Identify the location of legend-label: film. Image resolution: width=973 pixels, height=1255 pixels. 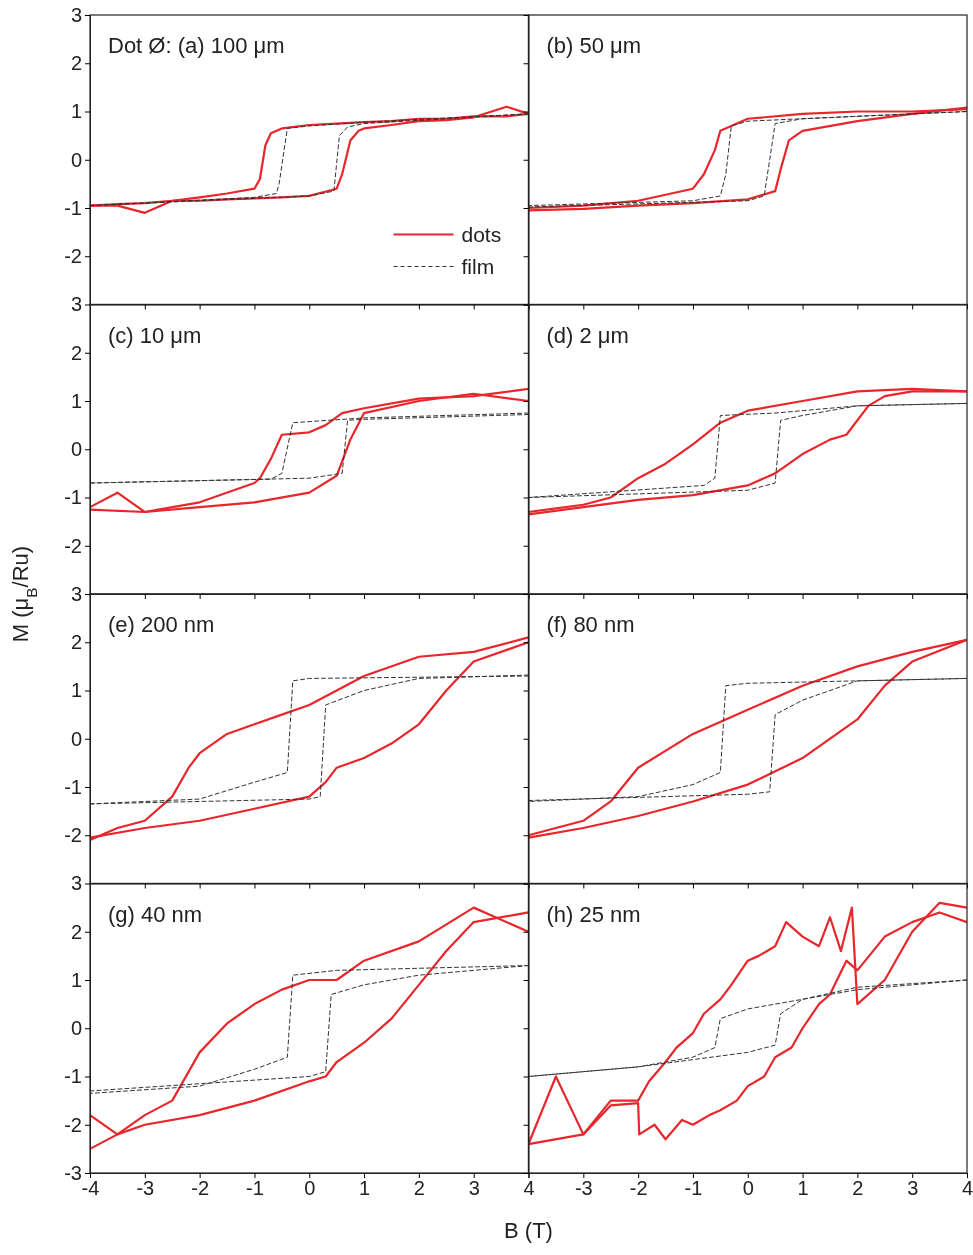
(478, 266).